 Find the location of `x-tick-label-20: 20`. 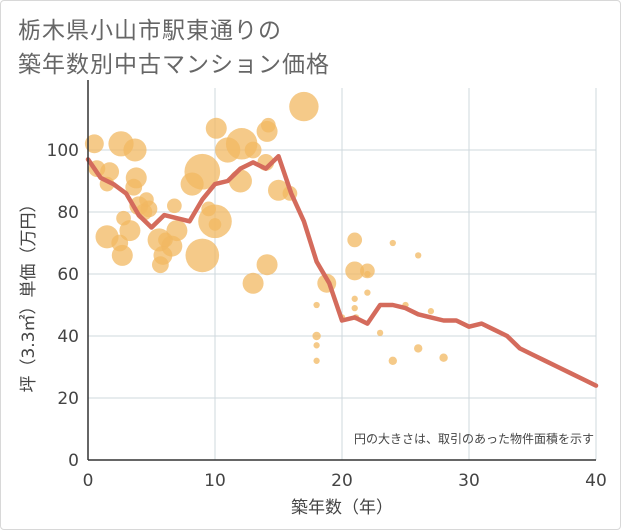

x-tick-label-20: 20 is located at coordinates (342, 481).